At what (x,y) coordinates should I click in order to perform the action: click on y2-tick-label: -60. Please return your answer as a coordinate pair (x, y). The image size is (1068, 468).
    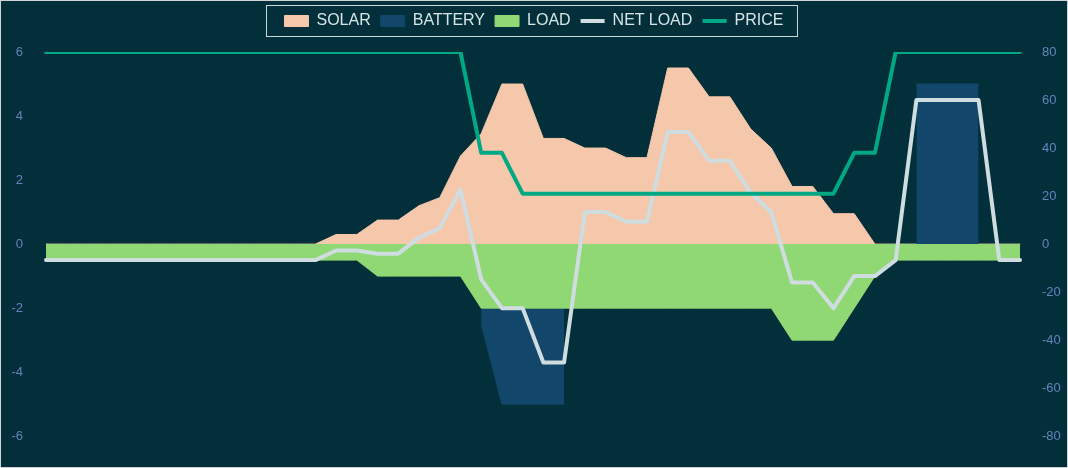
    Looking at the image, I should click on (1051, 387).